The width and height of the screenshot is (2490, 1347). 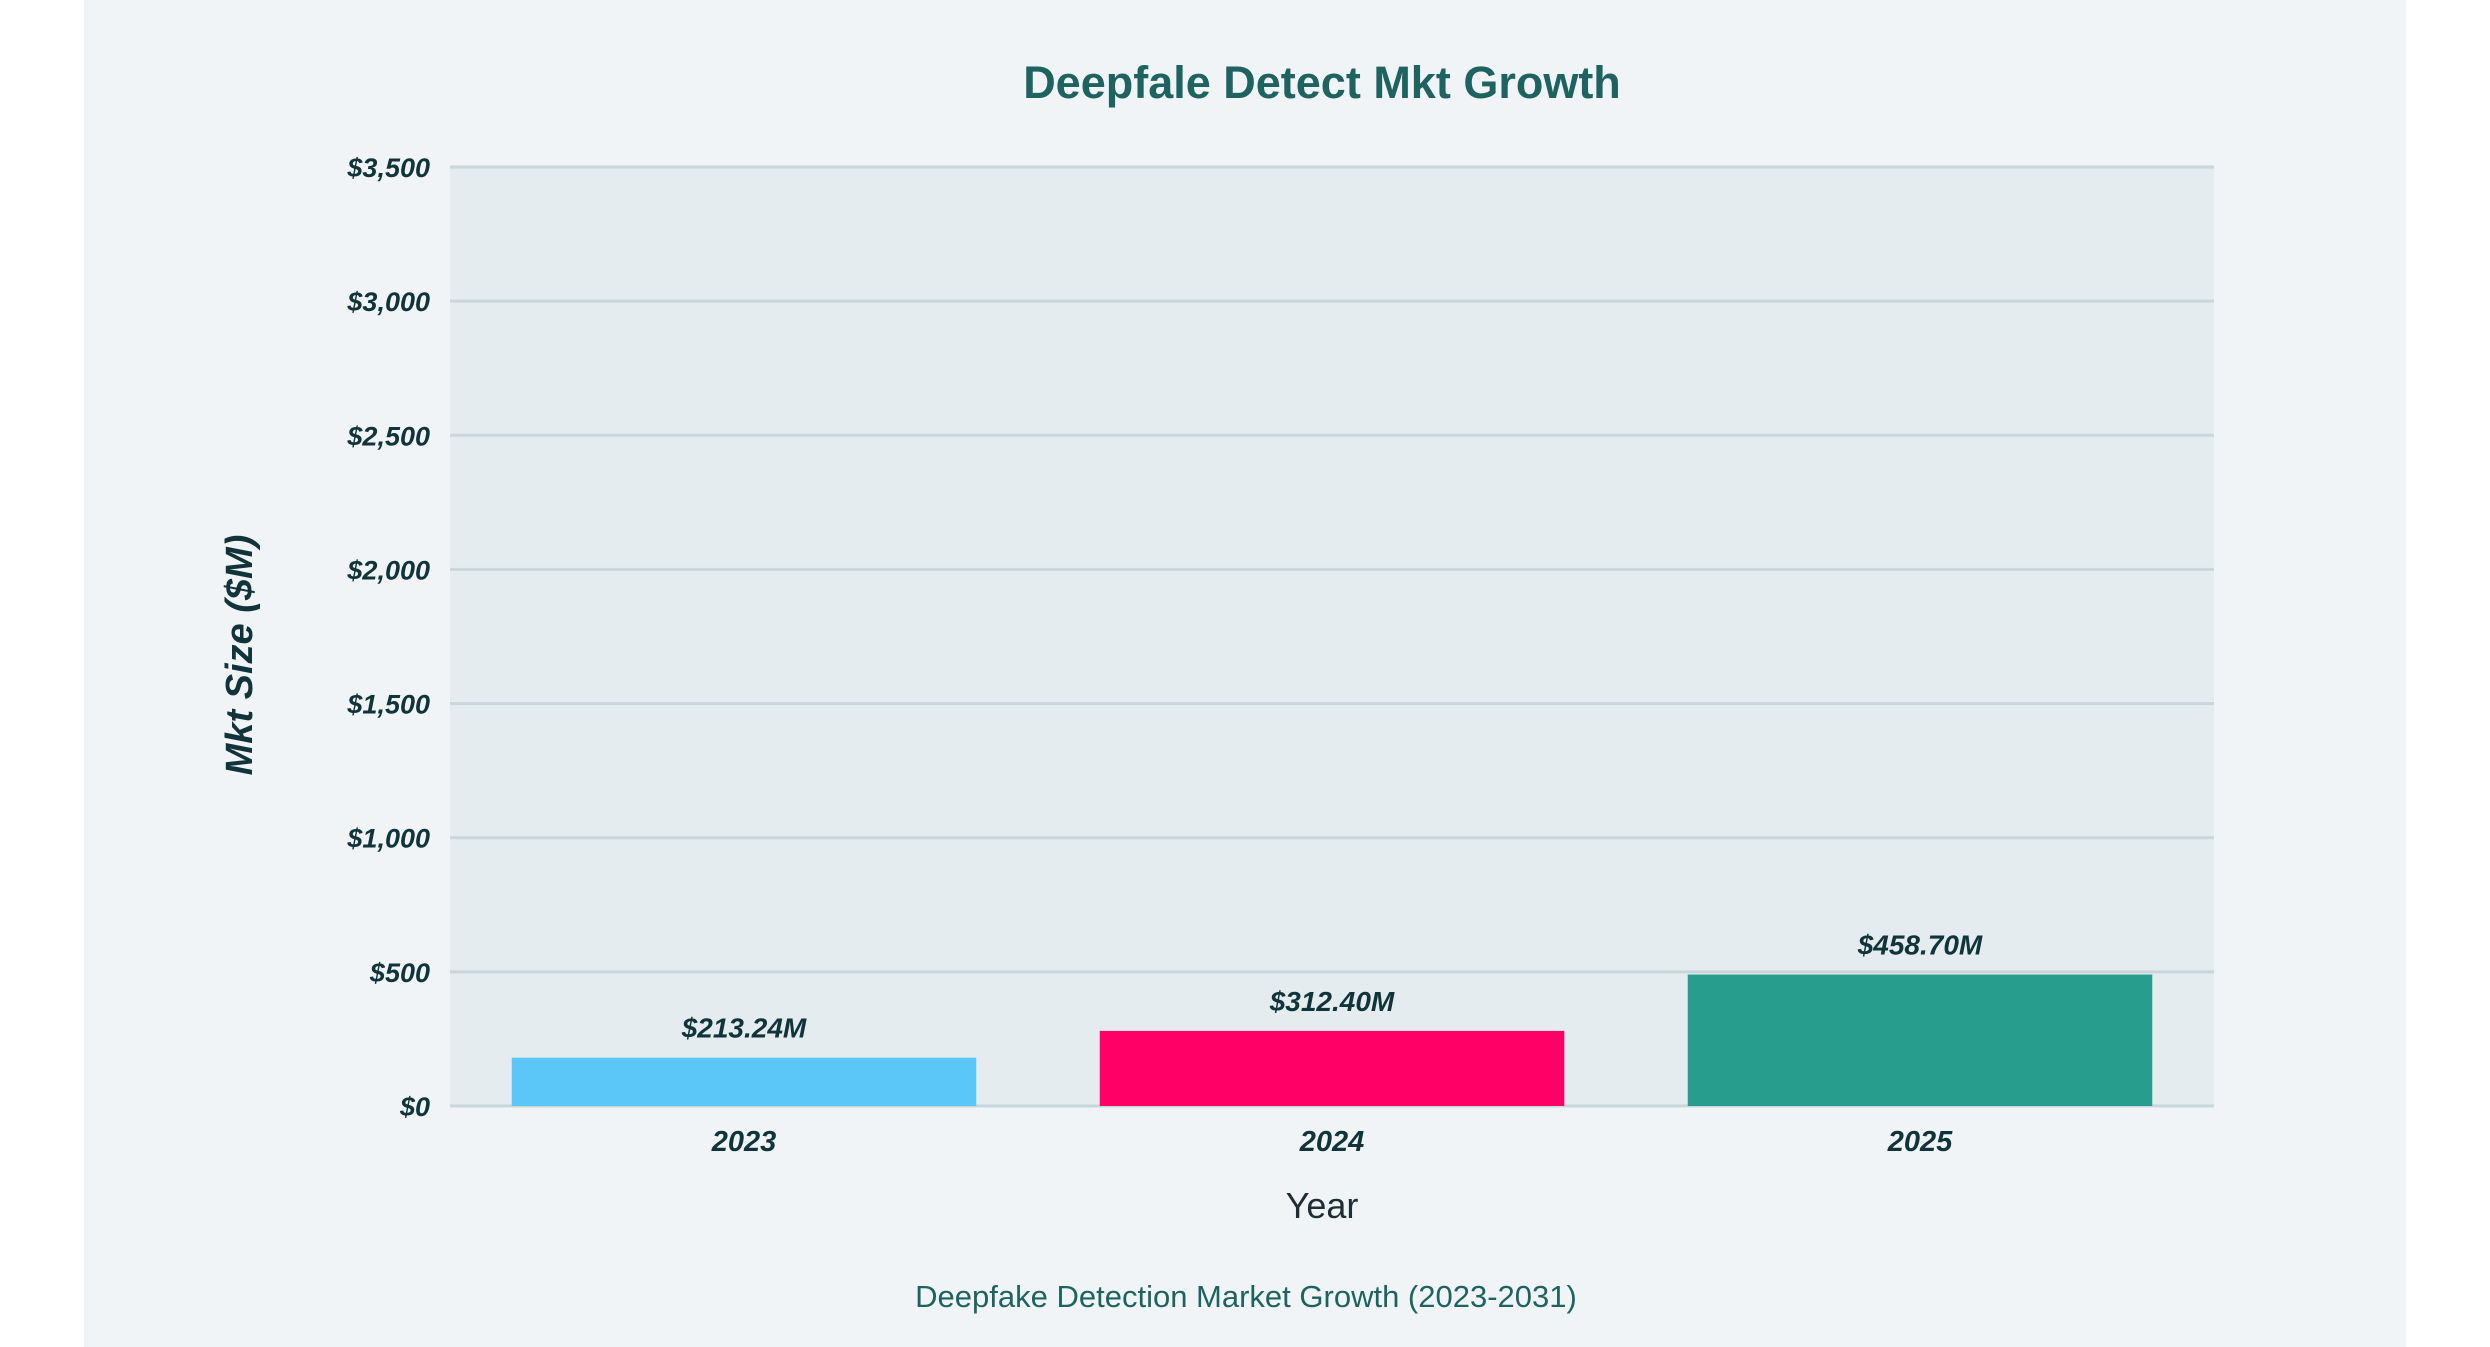 I want to click on y-tick-label: $2,000, so click(x=388, y=570).